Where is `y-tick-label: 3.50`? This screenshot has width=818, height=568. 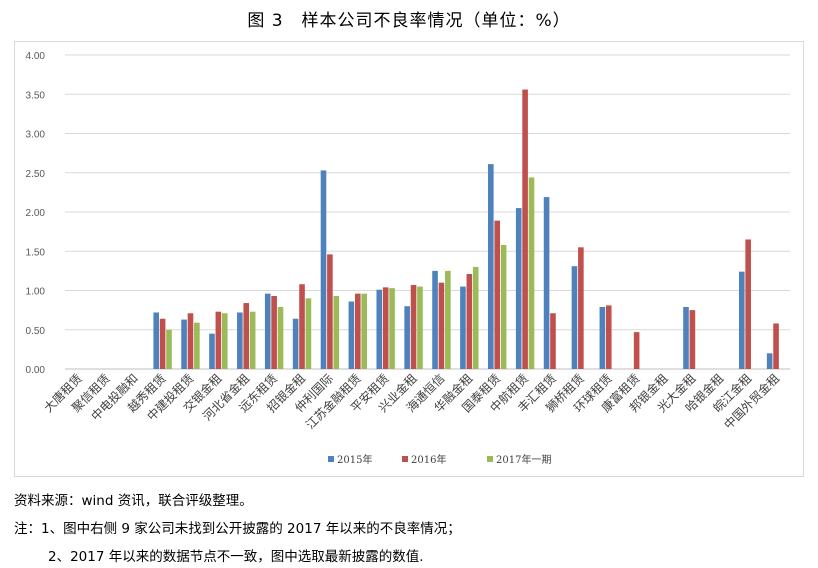 y-tick-label: 3.50 is located at coordinates (36, 95).